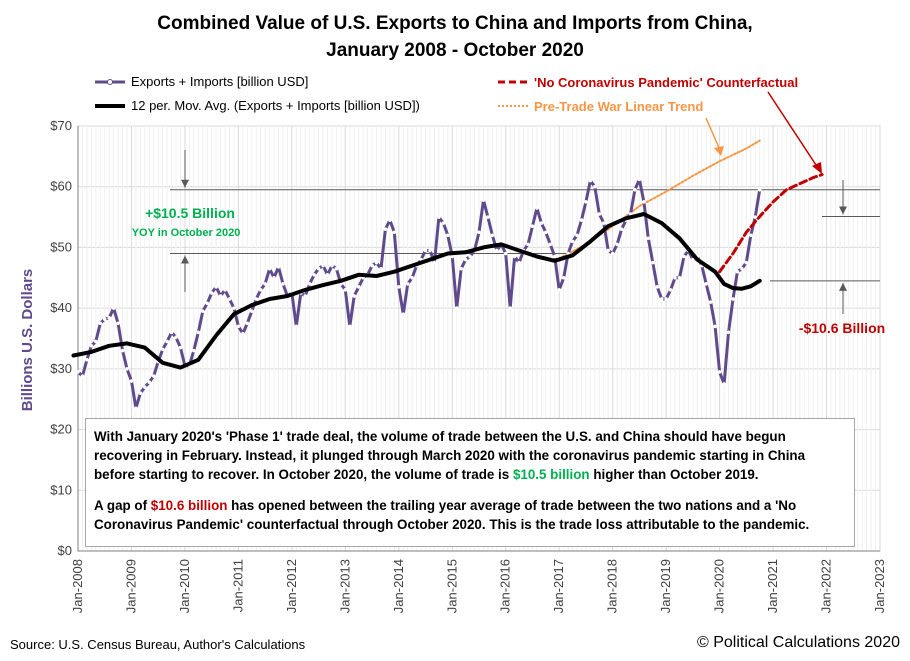  I want to click on x-tick-label: Jan-2017, so click(558, 586).